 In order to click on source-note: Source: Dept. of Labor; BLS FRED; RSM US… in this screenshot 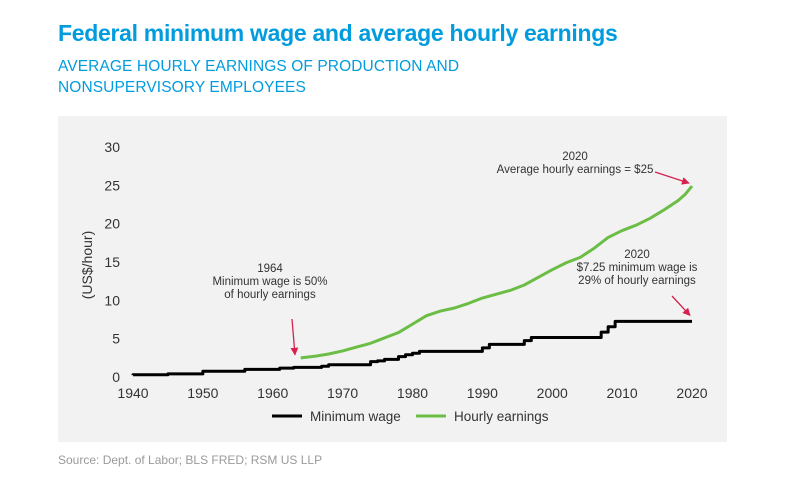, I will do `click(190, 460)`.